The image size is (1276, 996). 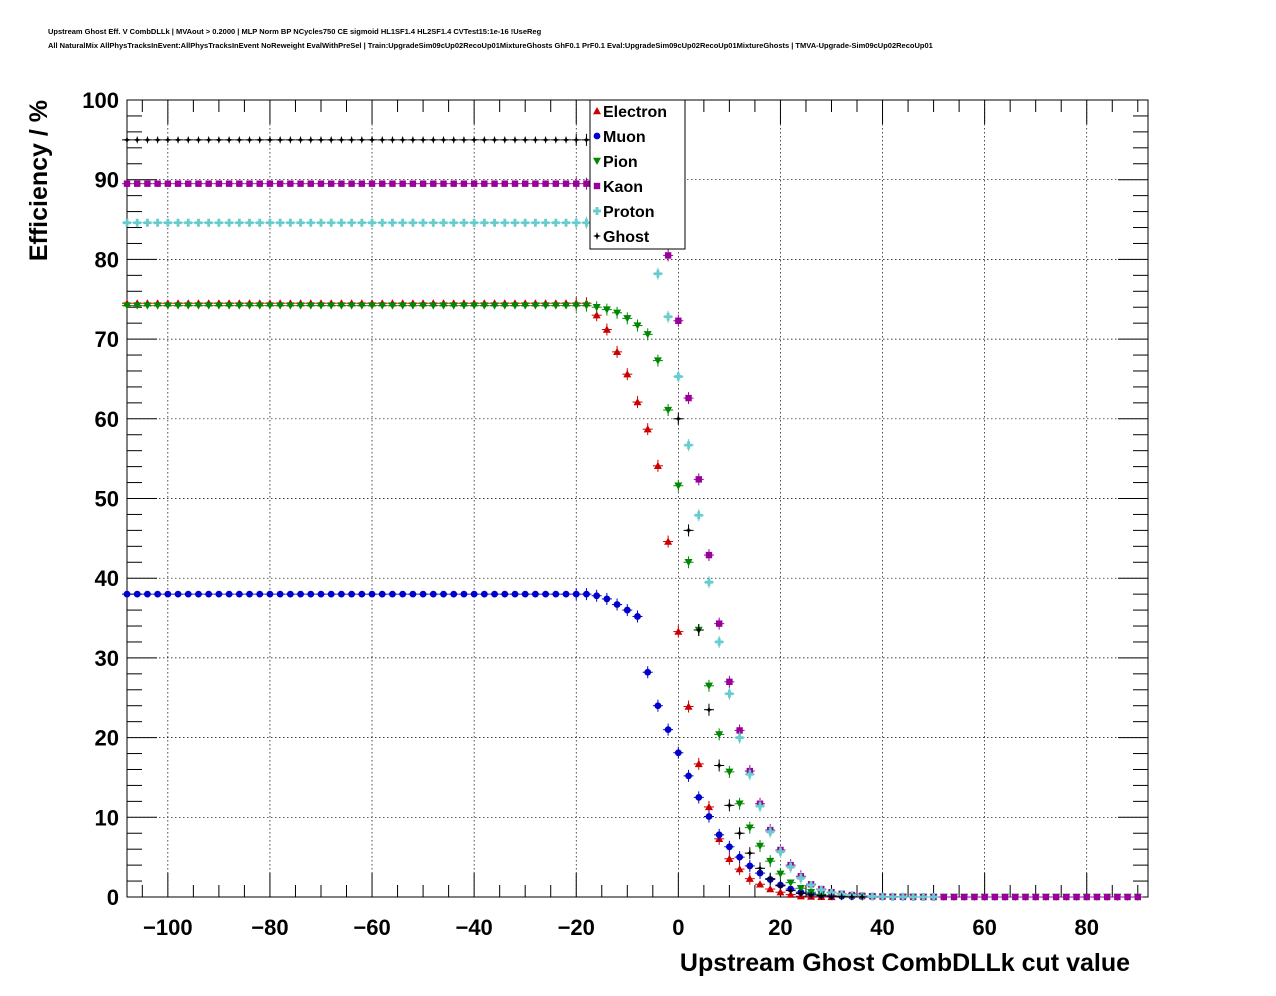 What do you see at coordinates (269, 927) in the screenshot?
I see `x-tick-label: −80` at bounding box center [269, 927].